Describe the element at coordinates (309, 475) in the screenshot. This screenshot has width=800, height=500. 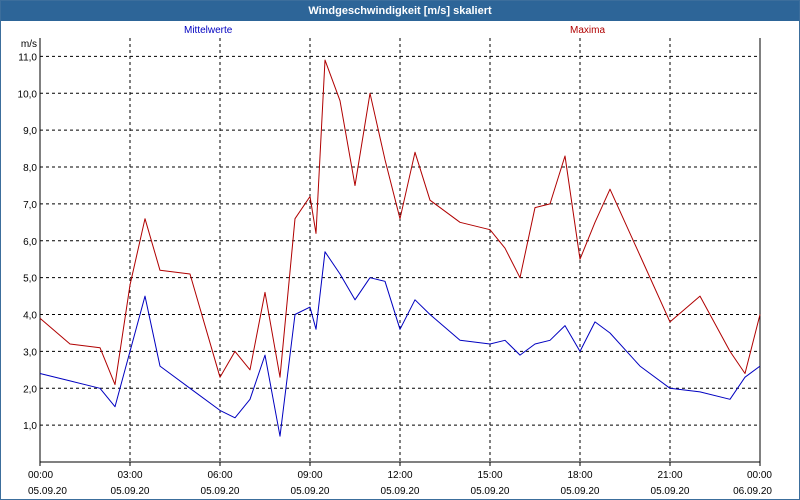
I see `x-tick-time: 09:00` at that location.